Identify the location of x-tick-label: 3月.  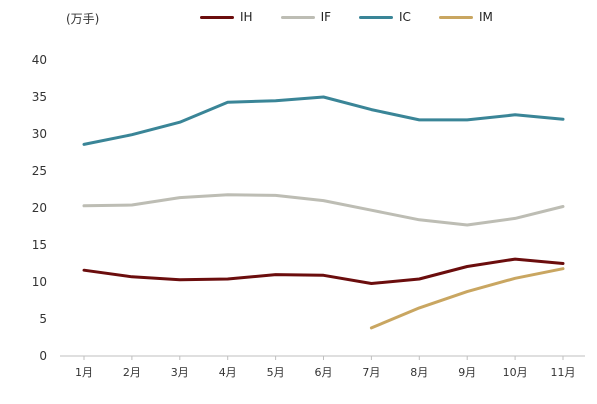
(180, 372).